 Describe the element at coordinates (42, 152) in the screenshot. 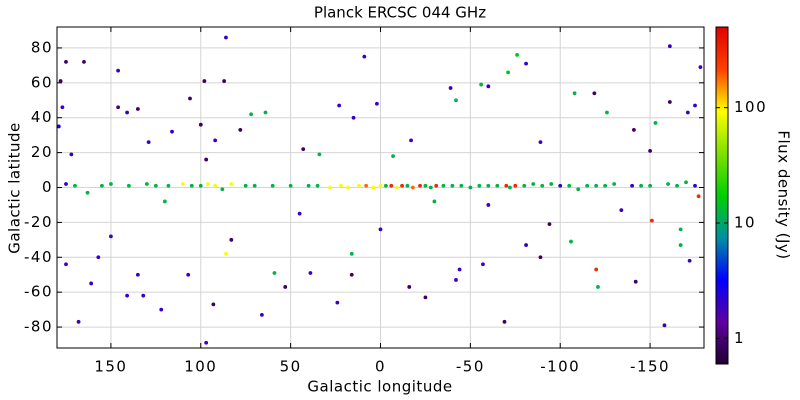

I see `y-tick-label: 20` at that location.